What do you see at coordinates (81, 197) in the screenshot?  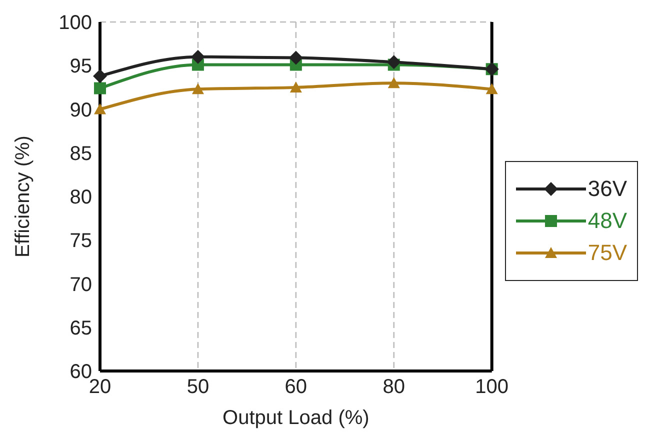 I see `y-tick-label: 80` at bounding box center [81, 197].